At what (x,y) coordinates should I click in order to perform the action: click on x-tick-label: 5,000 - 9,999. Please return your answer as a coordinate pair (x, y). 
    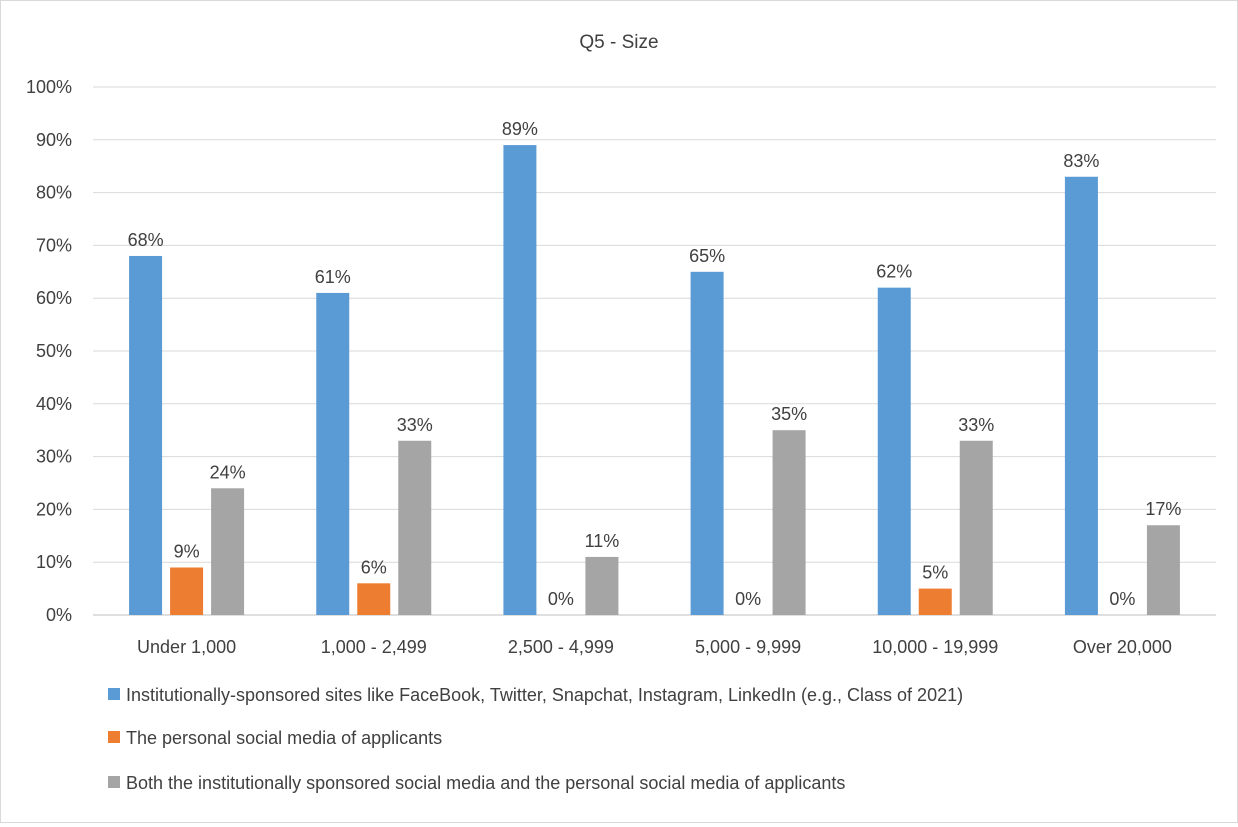
    Looking at the image, I should click on (748, 647).